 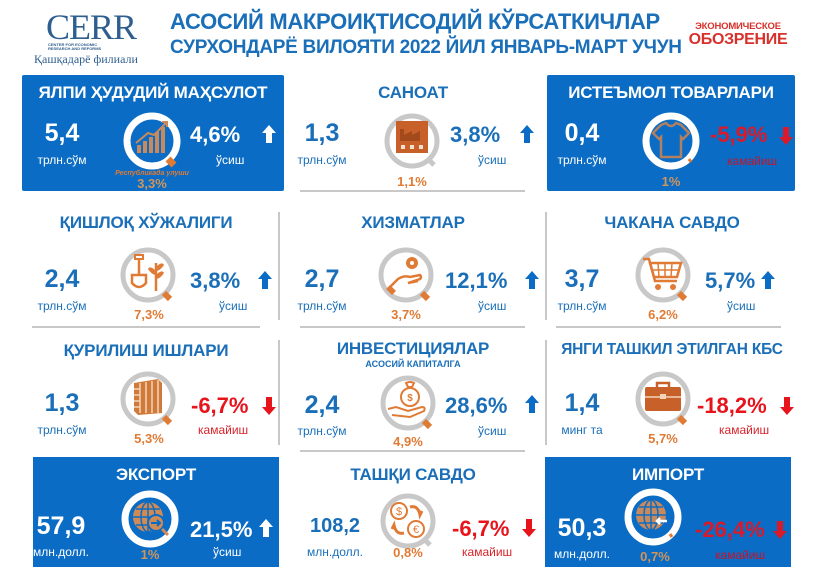 I want to click on globe-export-icon, so click(x=150, y=519).